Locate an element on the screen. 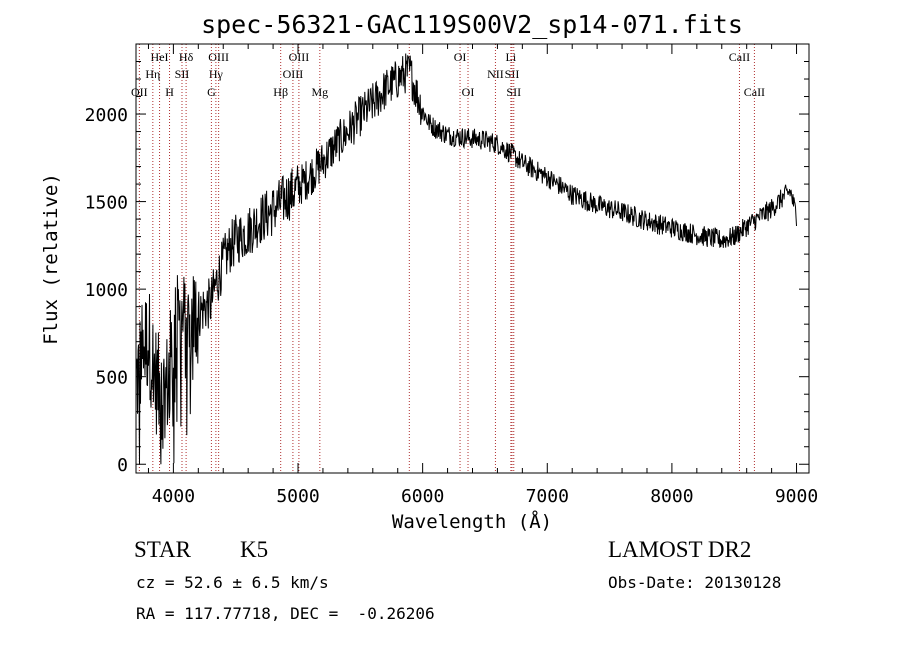  y-tick-label-0: 0 is located at coordinates (122, 465).